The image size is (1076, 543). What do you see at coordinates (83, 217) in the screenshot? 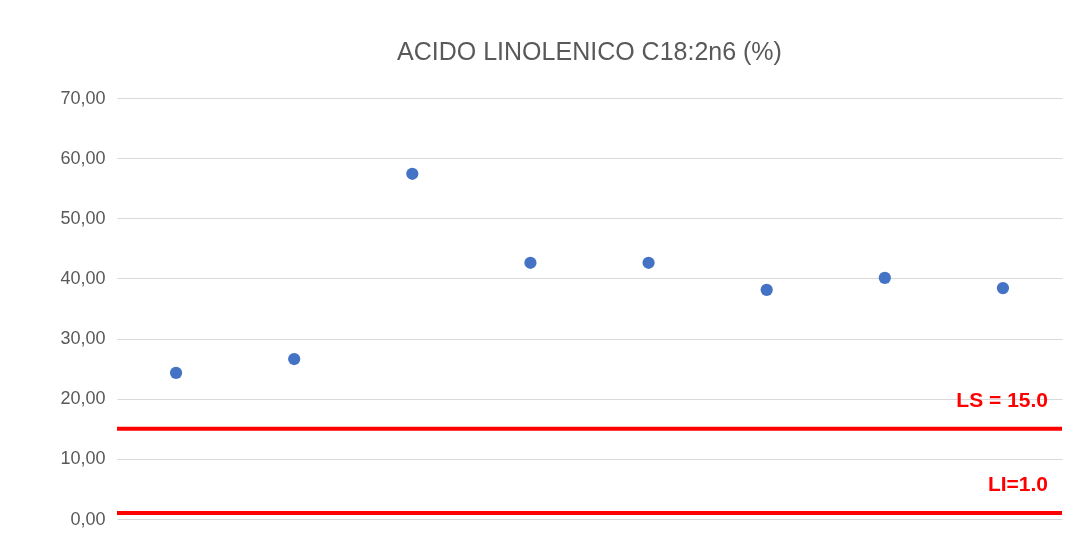
I see `y-tick-label: 50,00` at bounding box center [83, 217].